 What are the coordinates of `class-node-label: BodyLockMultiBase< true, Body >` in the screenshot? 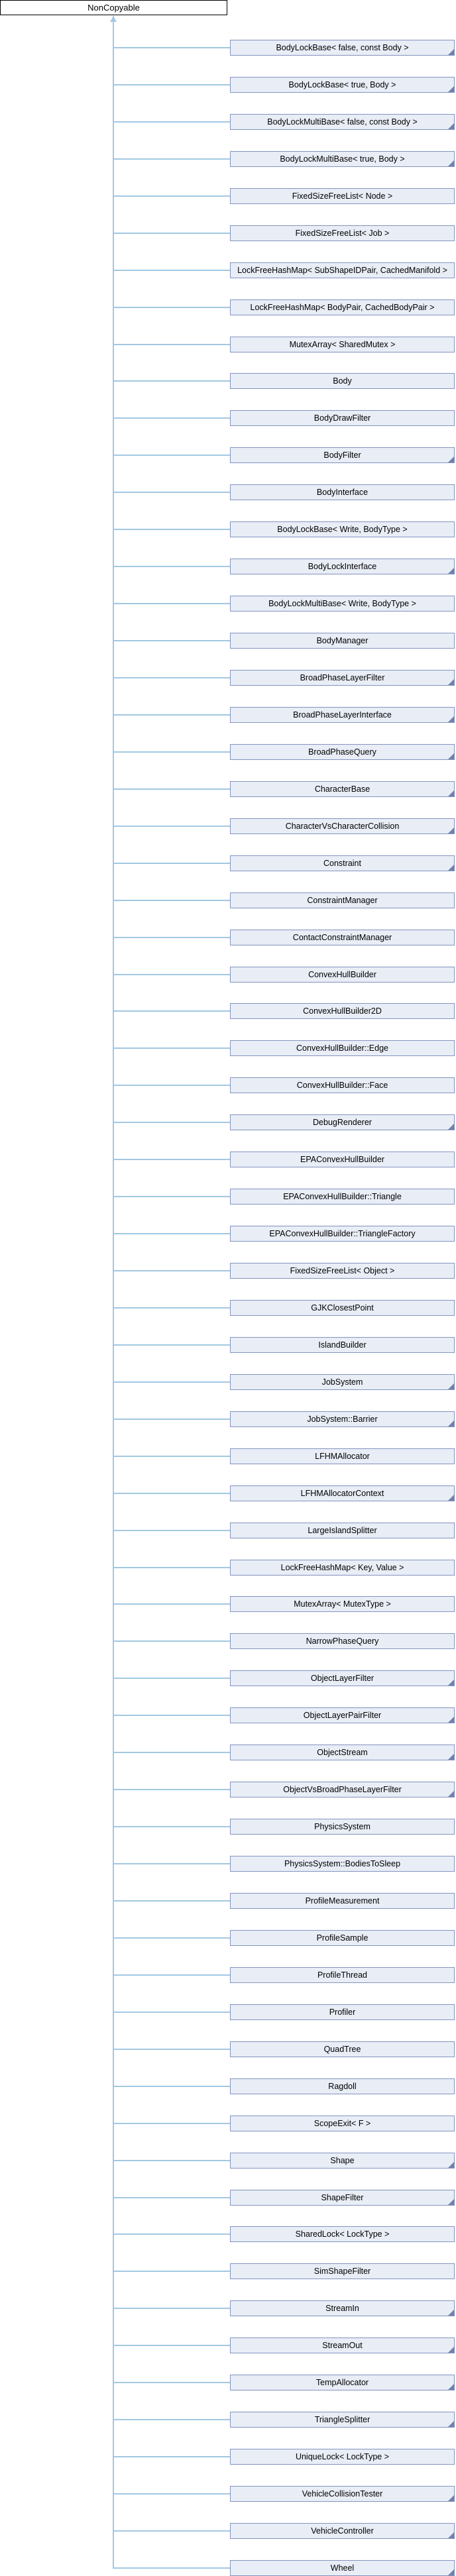 It's located at (342, 159).